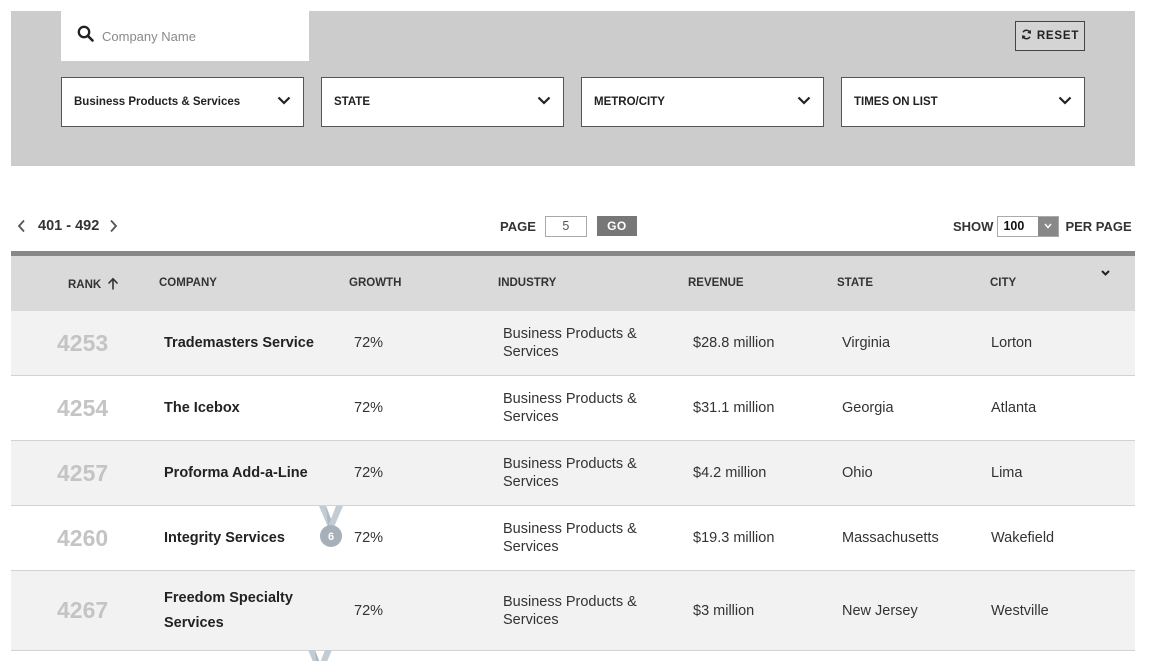 This screenshot has height=661, width=1151. I want to click on per-page-value: 100, so click(1014, 226).